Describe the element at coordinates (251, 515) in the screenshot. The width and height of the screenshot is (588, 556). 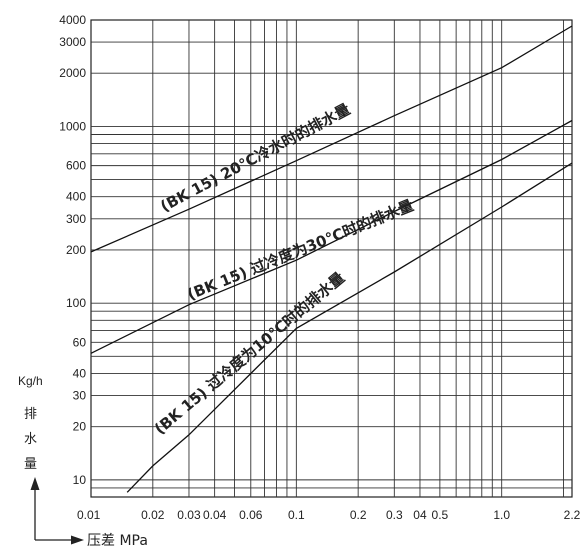
I see `x-tick-label: 0.06` at that location.